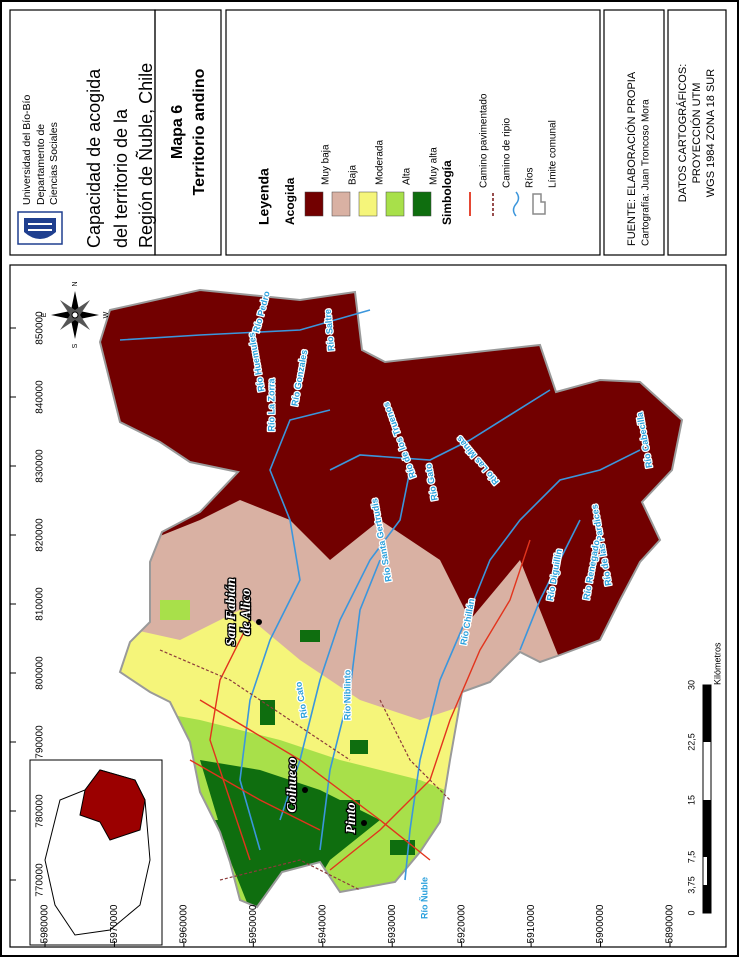  What do you see at coordinates (75, 283) in the screenshot?
I see `compass-letter: N` at bounding box center [75, 283].